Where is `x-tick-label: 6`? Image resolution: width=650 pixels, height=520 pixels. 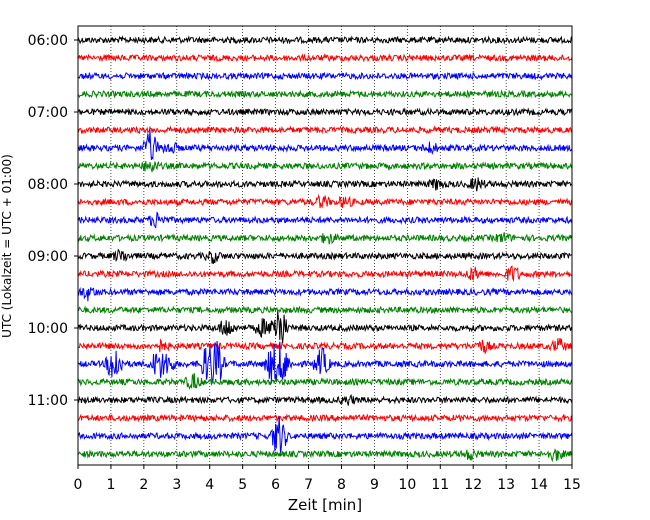
x-tick-label: 6 is located at coordinates (275, 485).